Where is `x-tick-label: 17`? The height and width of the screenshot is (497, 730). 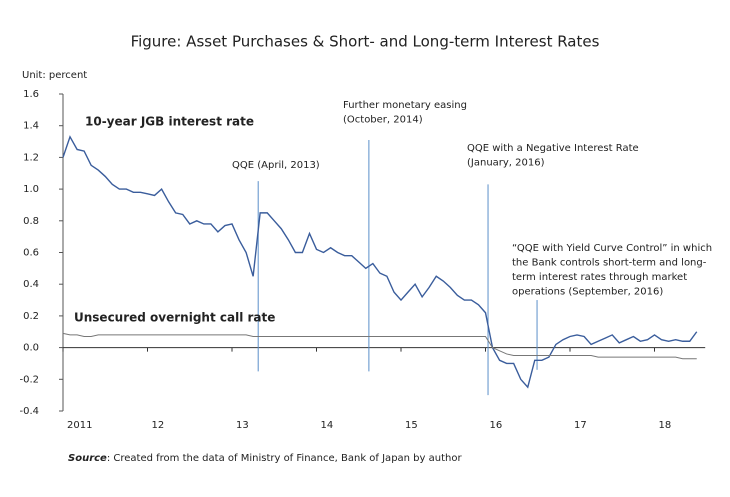 x-tick-label: 17 is located at coordinates (580, 425).